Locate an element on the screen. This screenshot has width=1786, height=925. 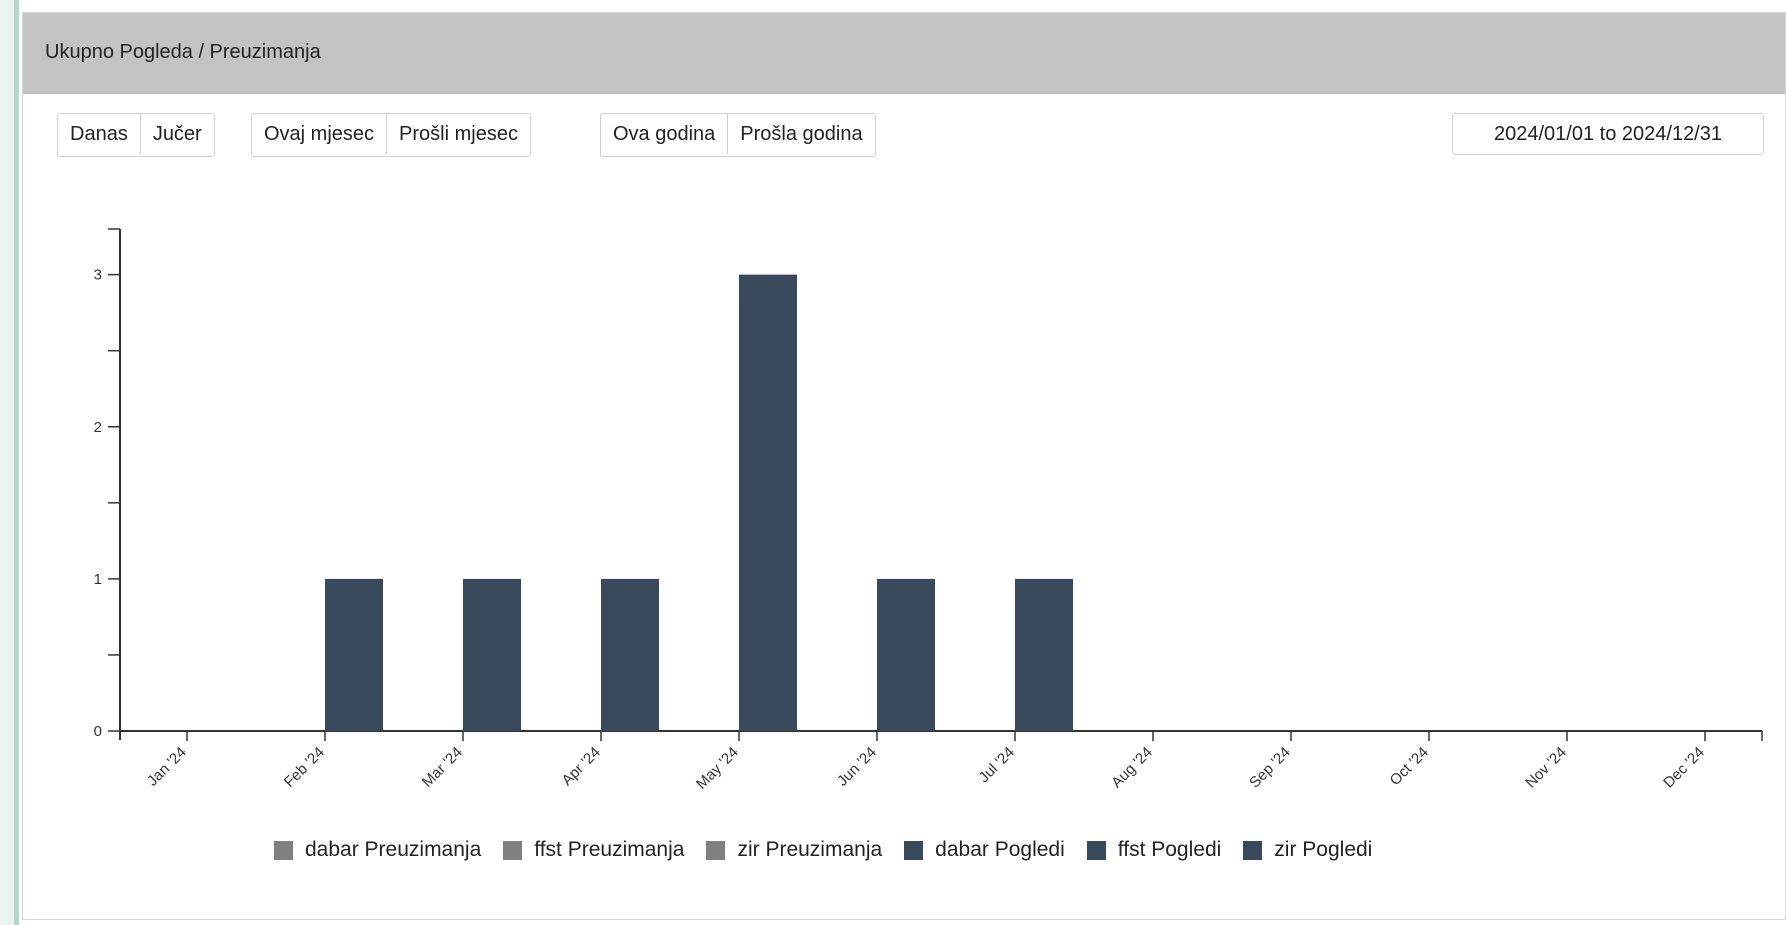
x-tick-label: Aug '24 is located at coordinates (1132, 768).